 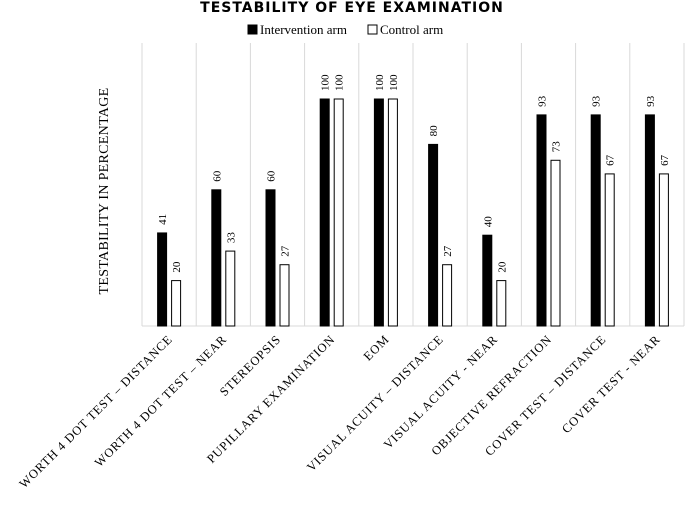 What do you see at coordinates (651, 101) in the screenshot?
I see `data-label-intervention-9: 93` at bounding box center [651, 101].